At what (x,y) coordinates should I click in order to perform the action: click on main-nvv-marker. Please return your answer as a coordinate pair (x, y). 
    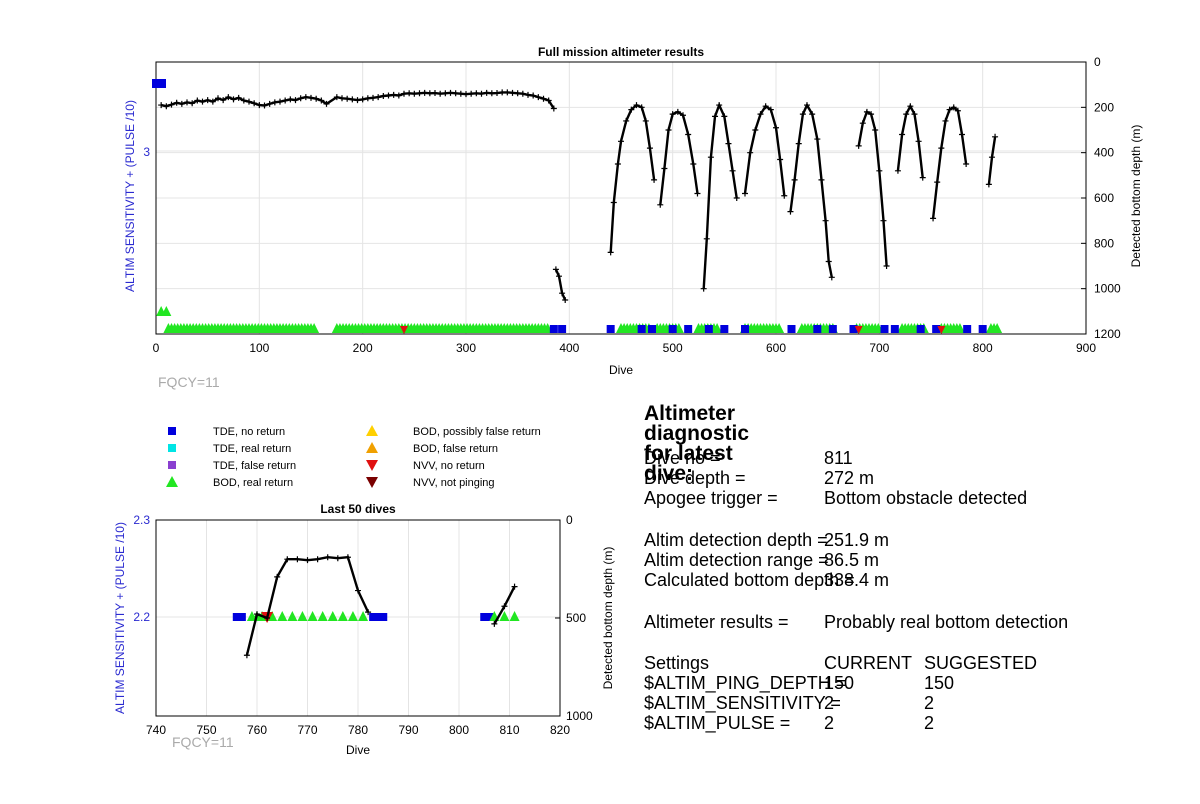
    Looking at the image, I should click on (941, 330).